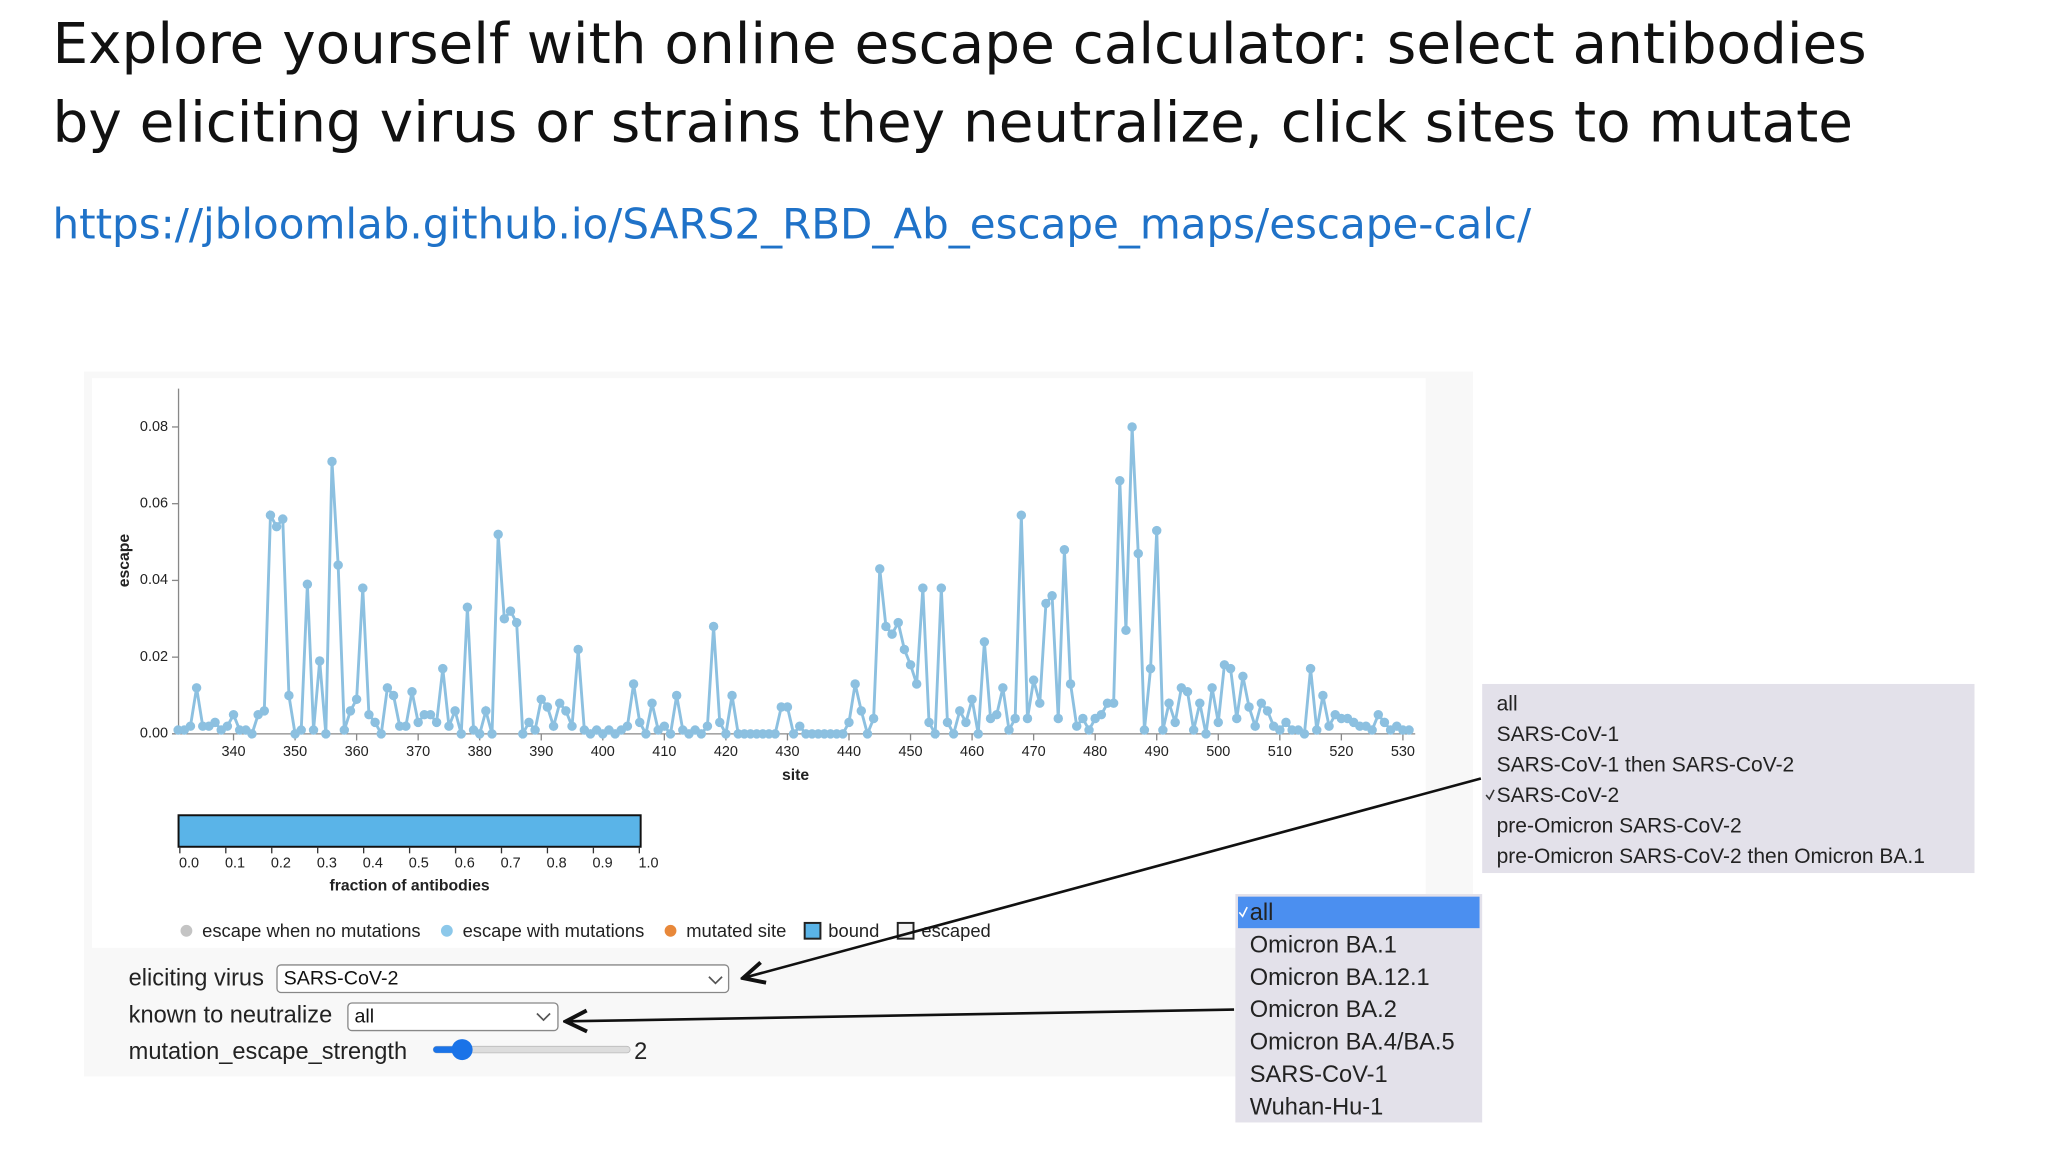 The image size is (2048, 1152). I want to click on dropdown-option: pre-Omicron SARS-CoV-2, so click(1619, 825).